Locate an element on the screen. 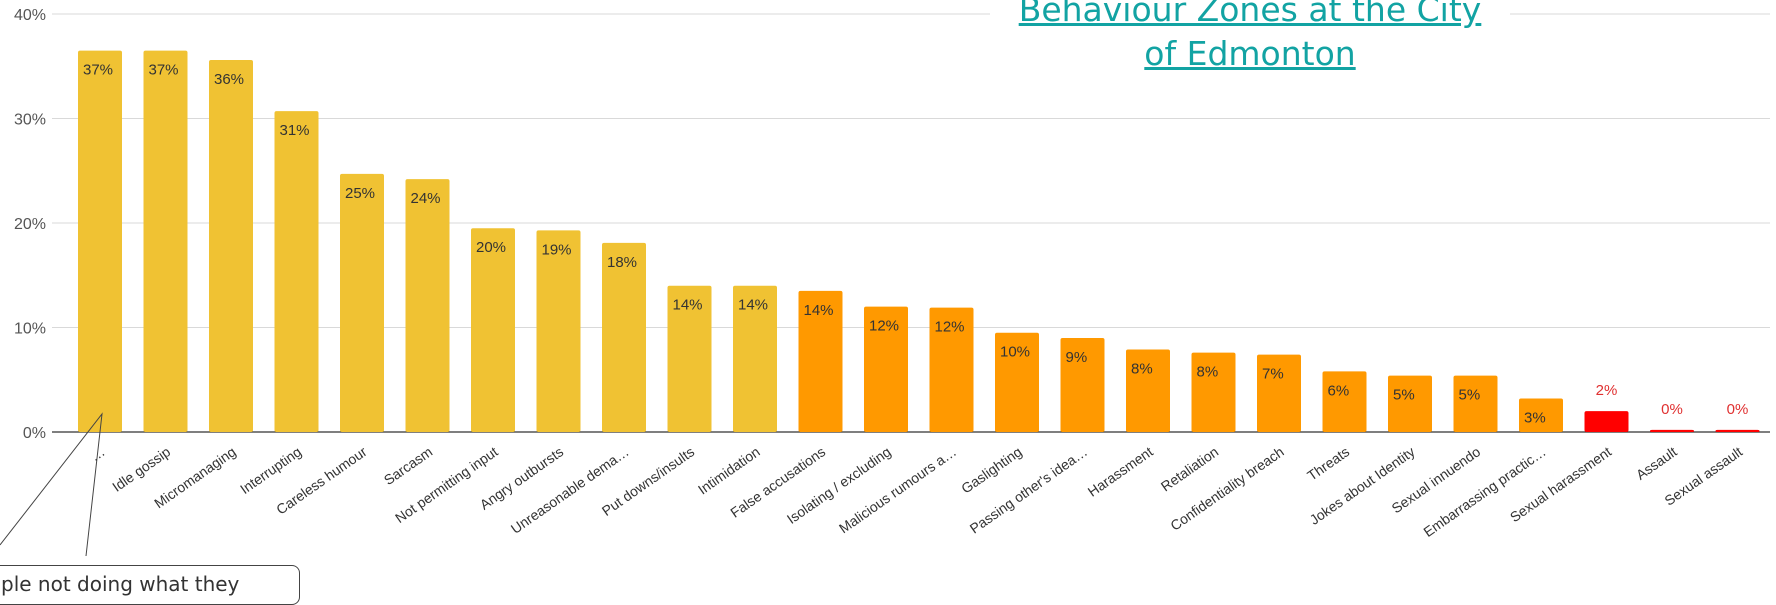 The width and height of the screenshot is (1776, 605). data-label: 7% is located at coordinates (1273, 374).